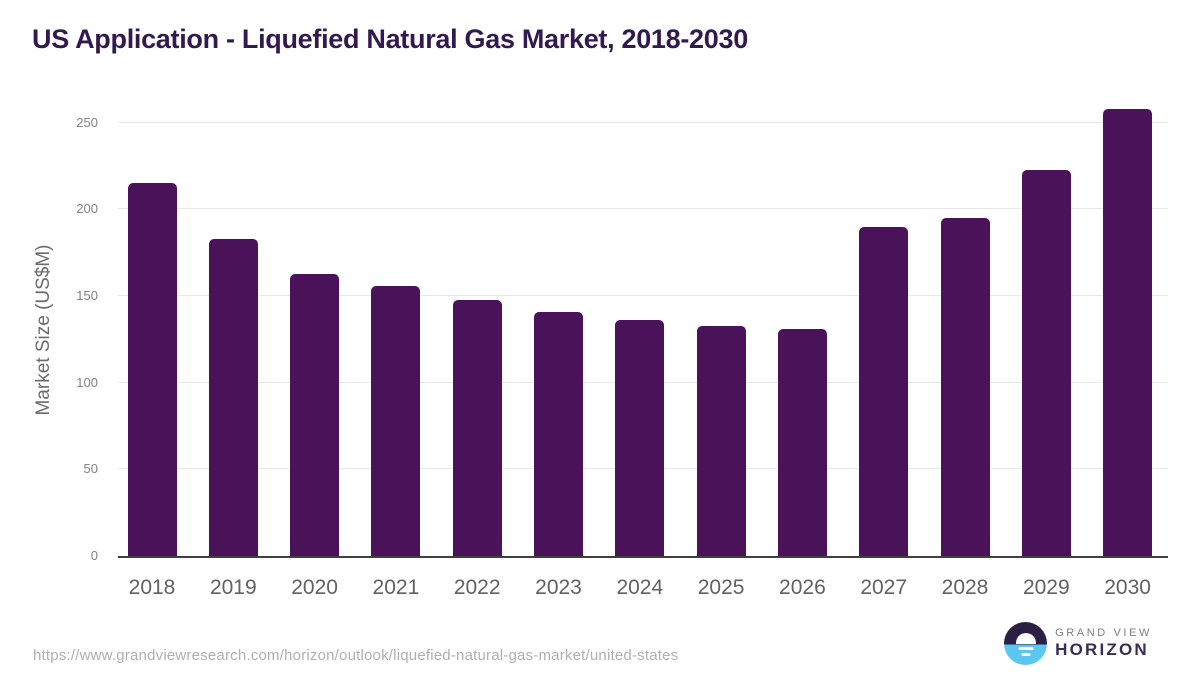  What do you see at coordinates (152, 587) in the screenshot?
I see `x-tick-label-2018: 2018` at bounding box center [152, 587].